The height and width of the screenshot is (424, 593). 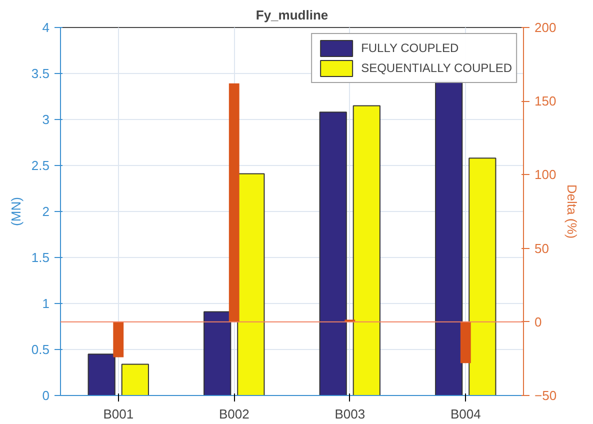 I want to click on x-tick-label: B001, so click(x=118, y=414).